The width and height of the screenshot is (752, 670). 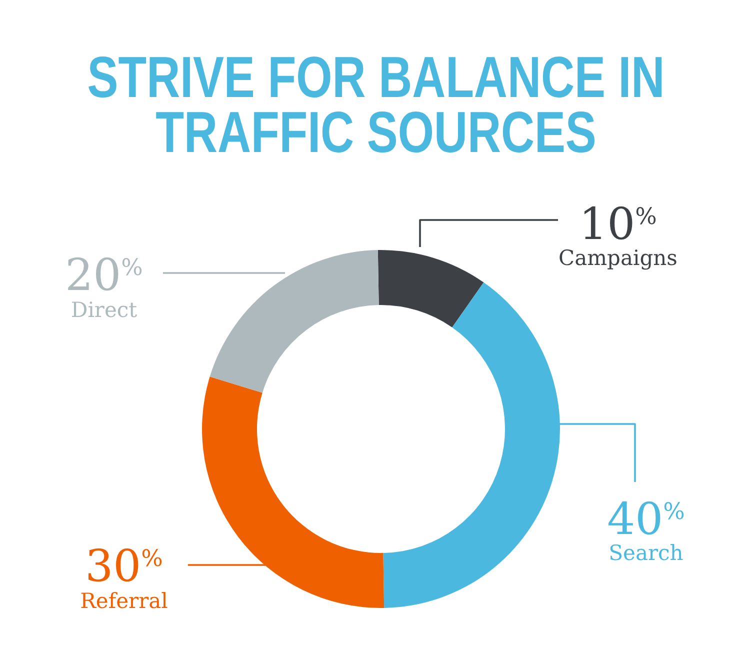 What do you see at coordinates (124, 566) in the screenshot?
I see `data-label: 30$^{%}$` at bounding box center [124, 566].